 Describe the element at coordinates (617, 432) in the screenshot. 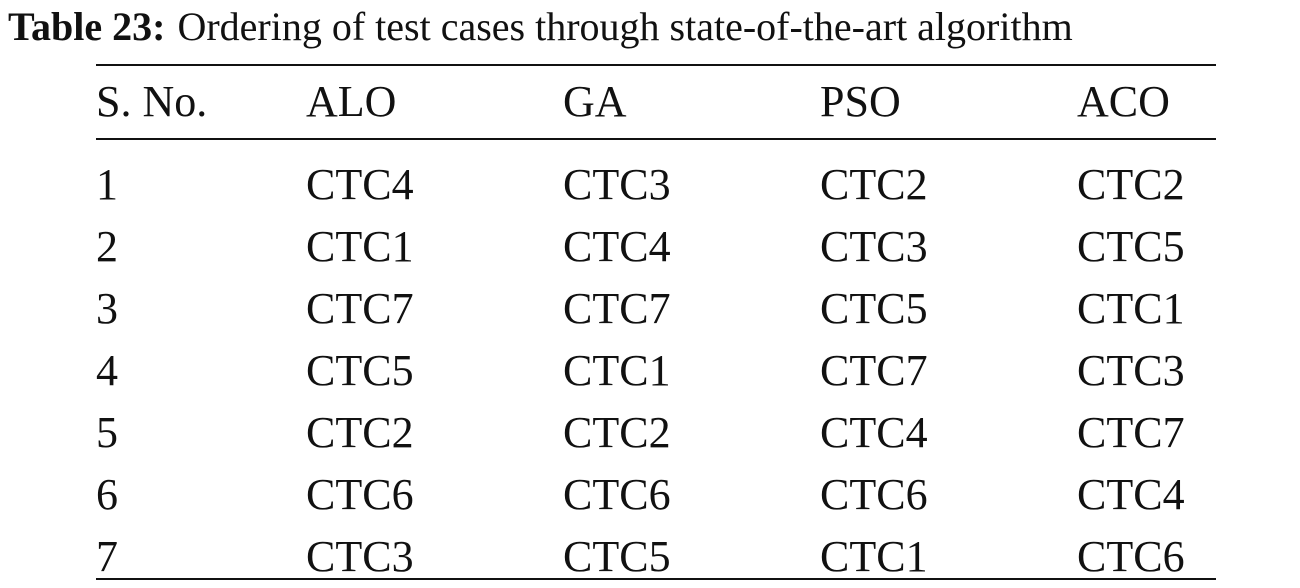

I see `cell-ga: CTC2` at that location.